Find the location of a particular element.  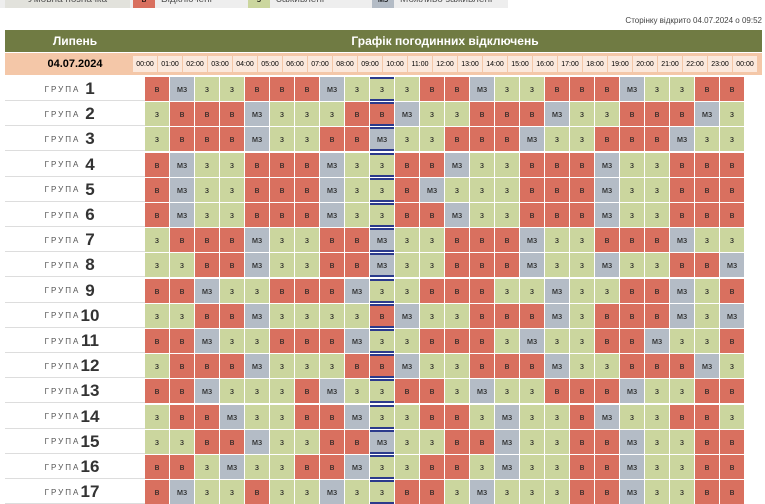

hour-label: 07:00 is located at coordinates (320, 64).